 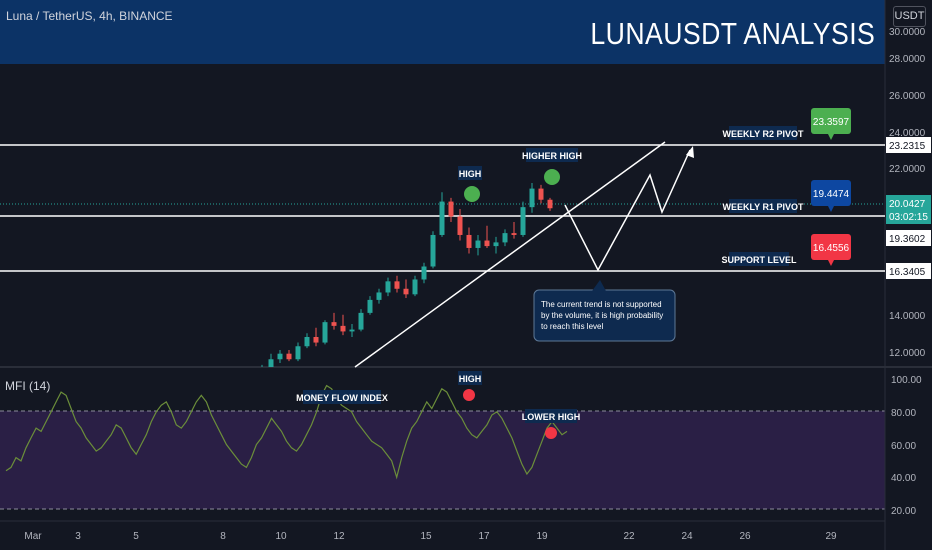 I want to click on r2-badge, so click(x=831, y=121).